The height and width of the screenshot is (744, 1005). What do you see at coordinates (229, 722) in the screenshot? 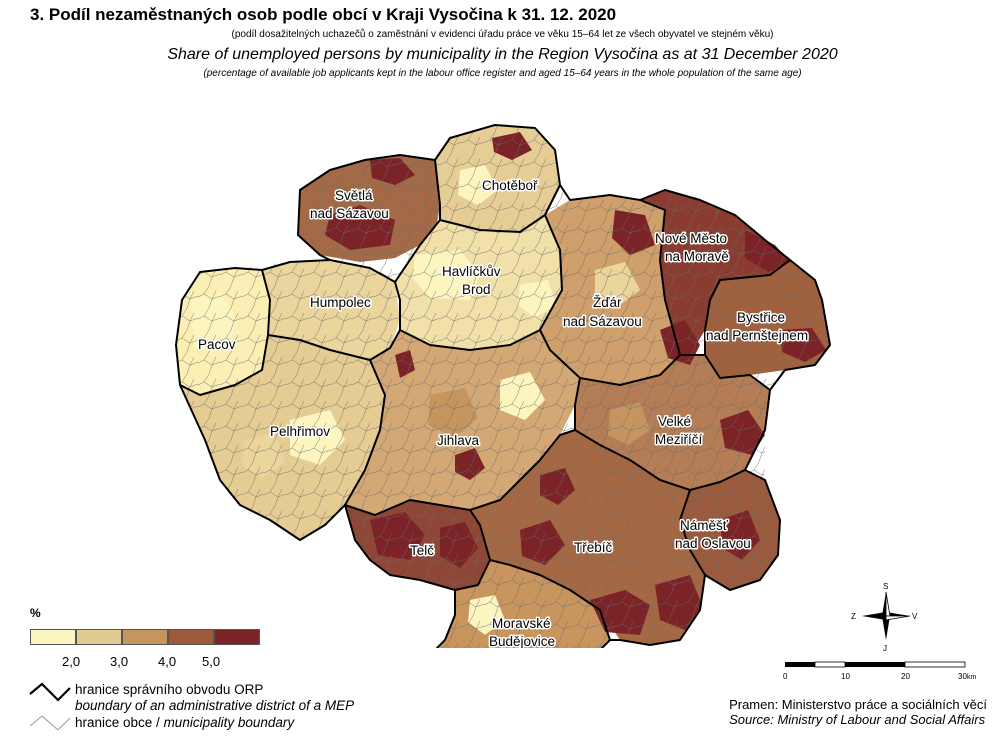
I see `legend-muni-en: municipality boundary` at bounding box center [229, 722].